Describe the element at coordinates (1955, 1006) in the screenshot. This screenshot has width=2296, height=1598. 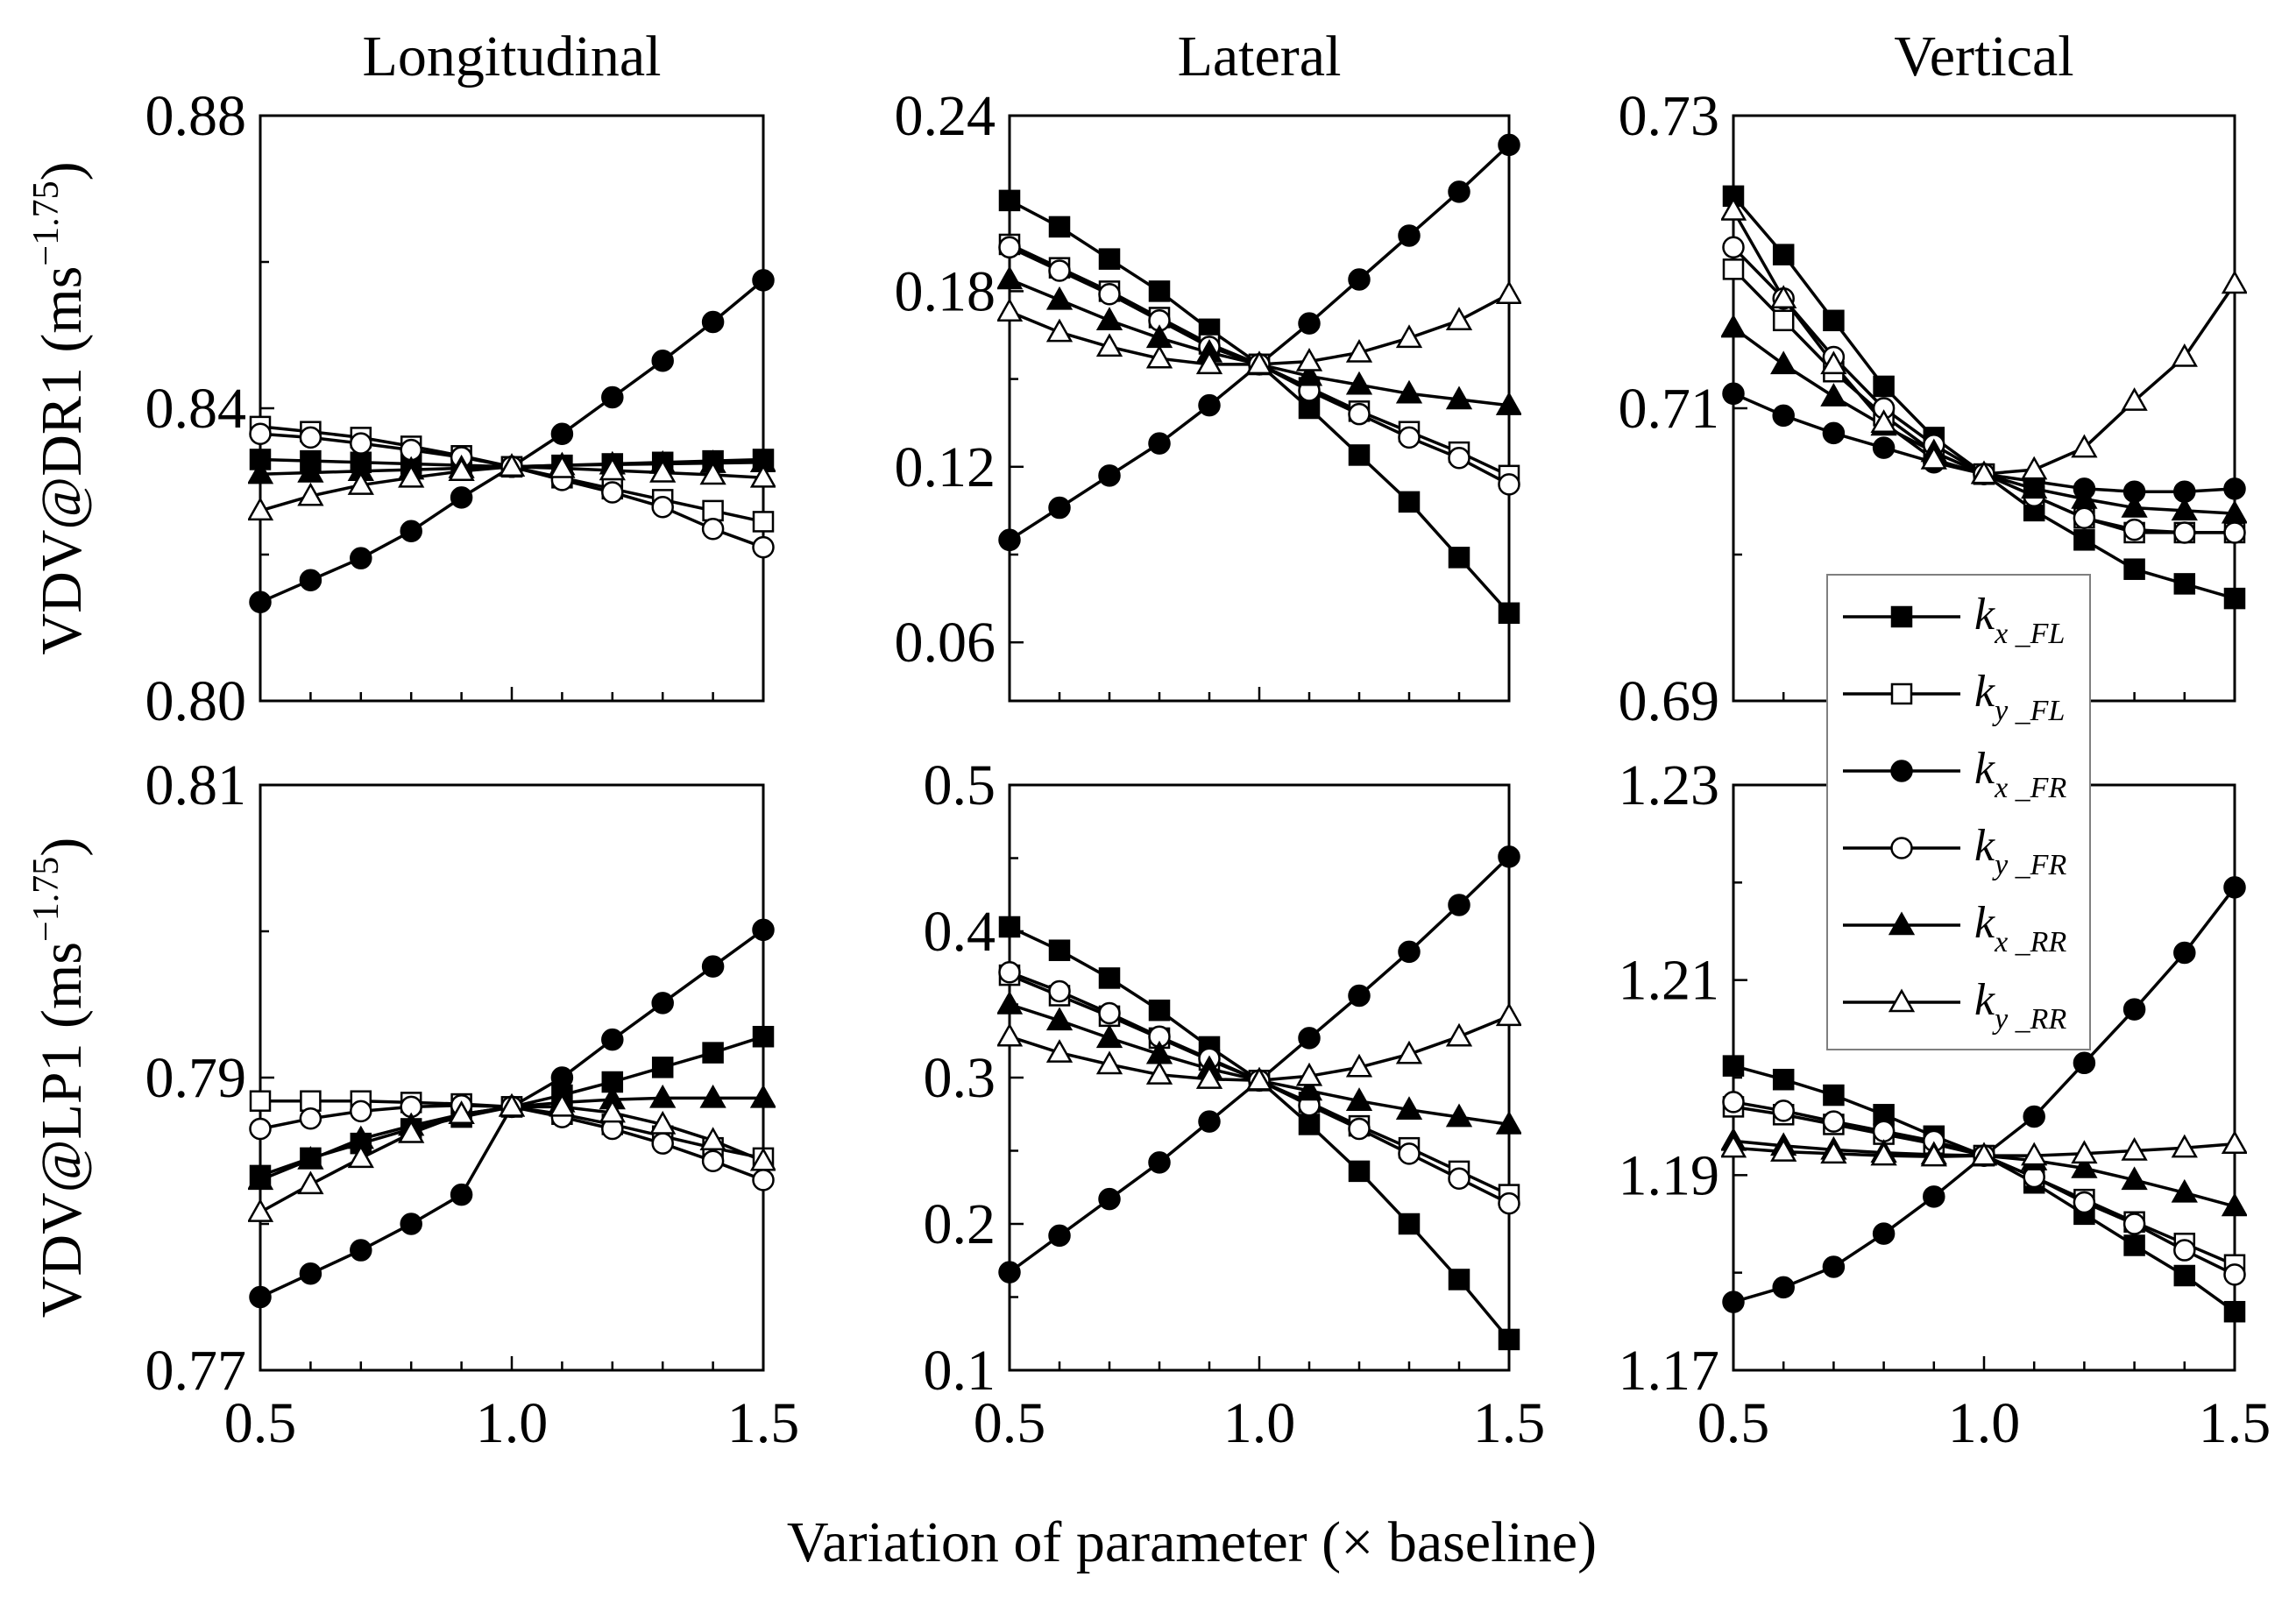
I see `legend-entry: ky _RR` at that location.